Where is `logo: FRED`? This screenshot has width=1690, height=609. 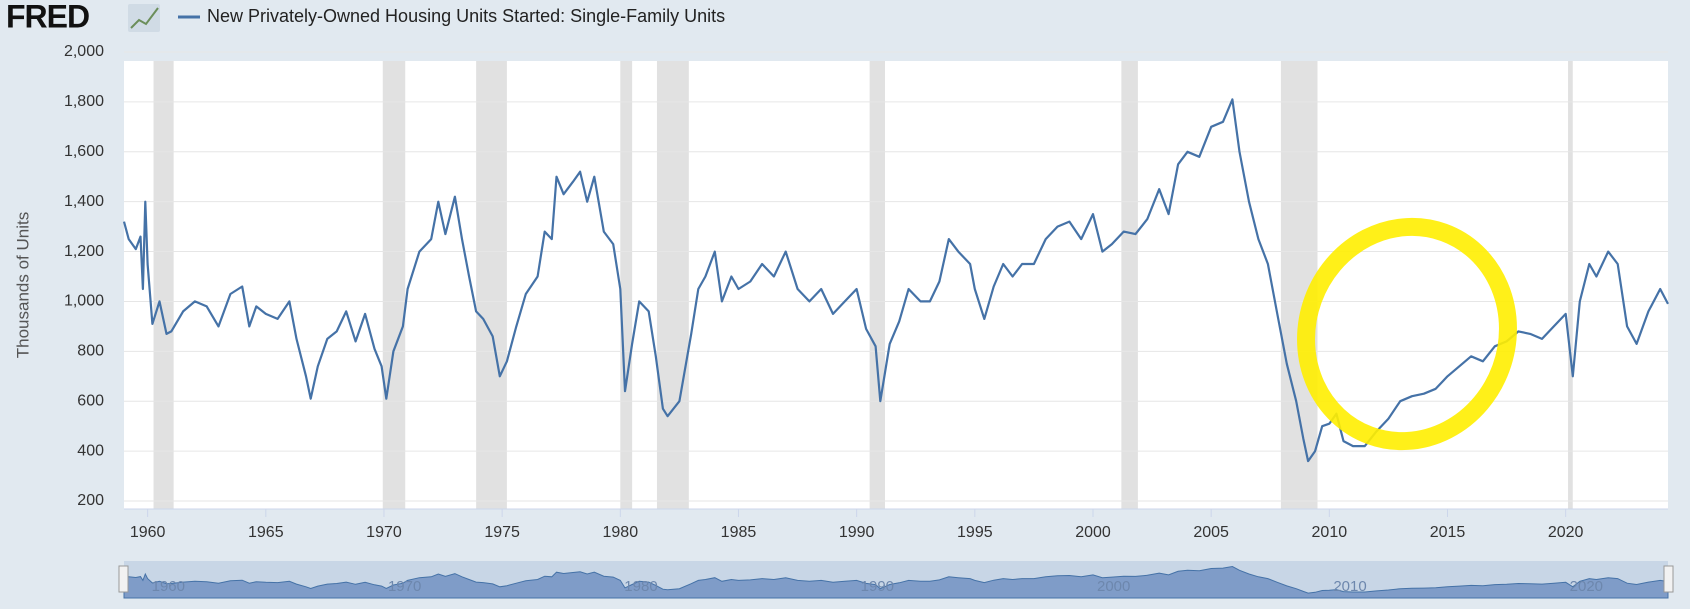 logo: FRED is located at coordinates (48, 17).